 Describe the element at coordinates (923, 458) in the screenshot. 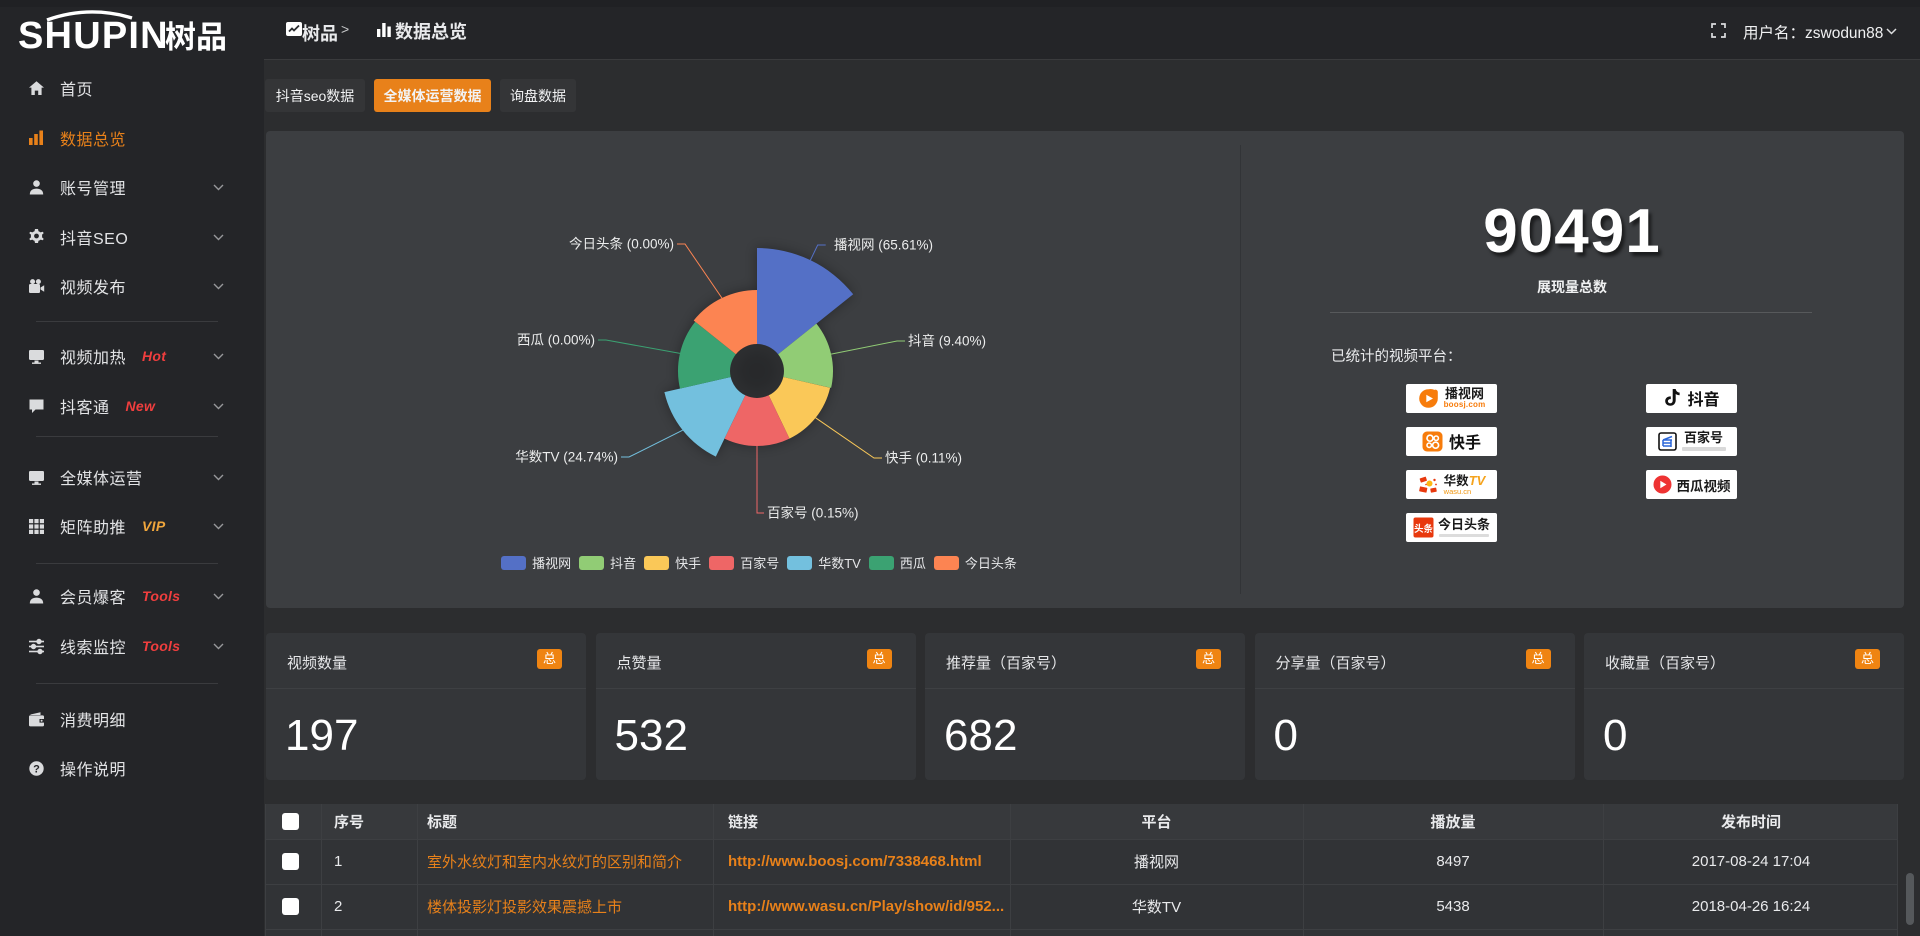

I see `svg-text: 快手 (0.11%)` at that location.